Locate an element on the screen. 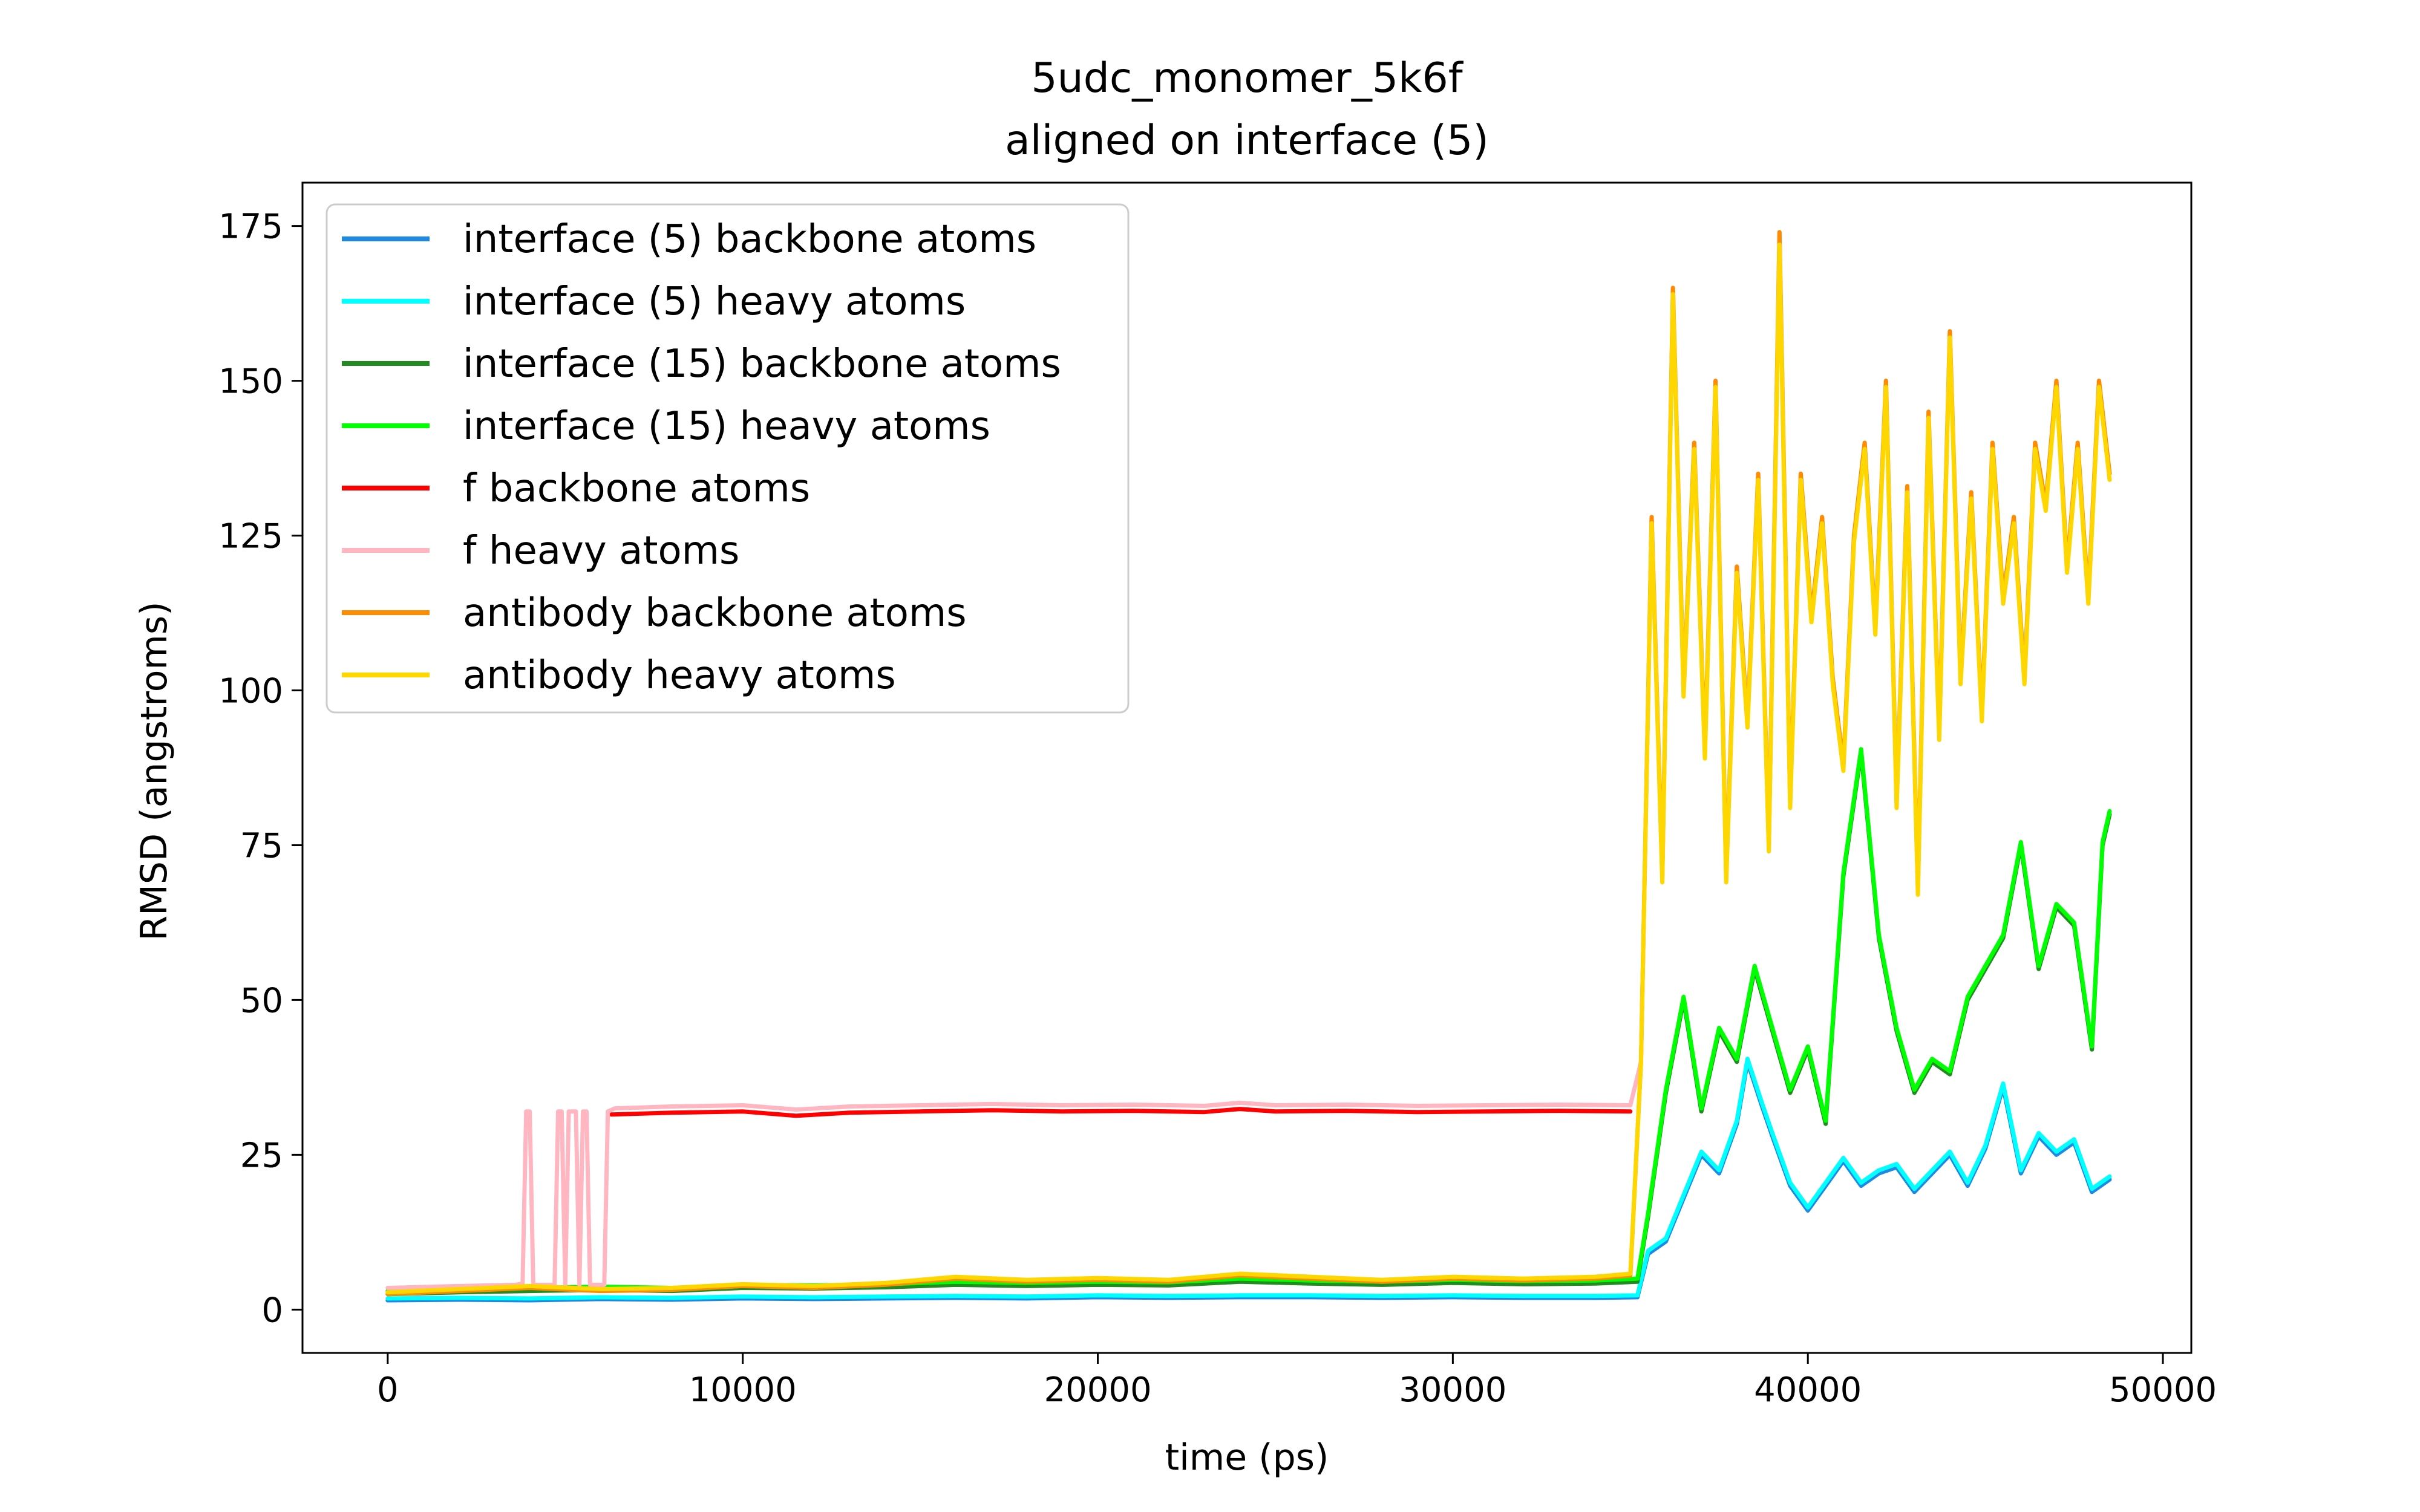  legend-box is located at coordinates (727, 458).